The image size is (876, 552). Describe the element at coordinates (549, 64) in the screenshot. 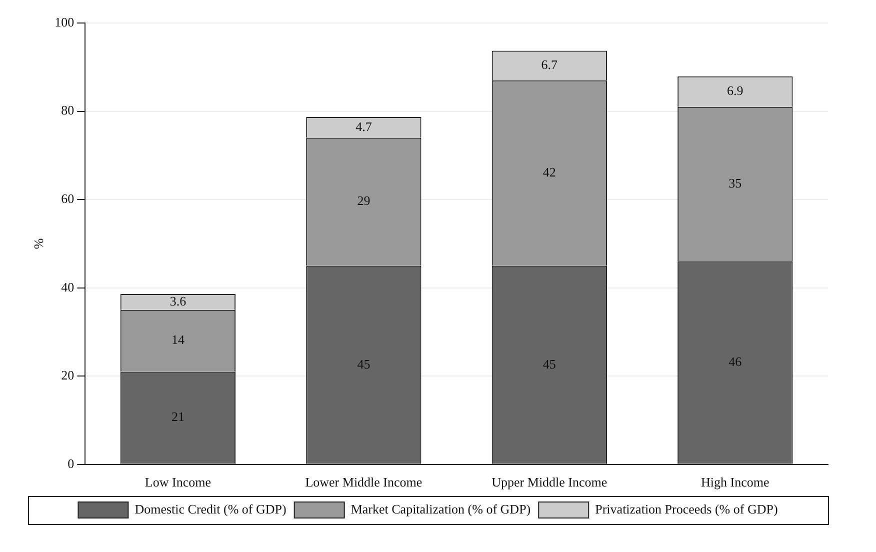

I see `data-label: 6.7` at that location.